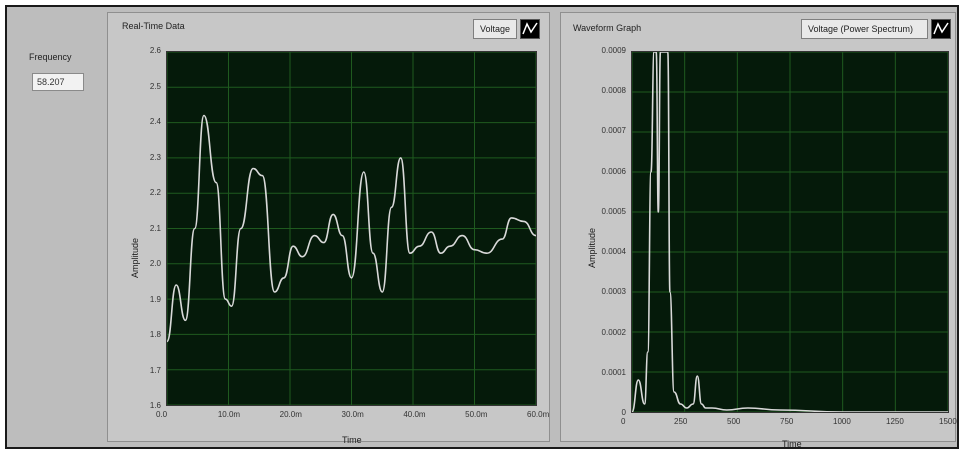 The image size is (964, 454). What do you see at coordinates (155, 228) in the screenshot?
I see `y-tick-label: 2.1` at bounding box center [155, 228].